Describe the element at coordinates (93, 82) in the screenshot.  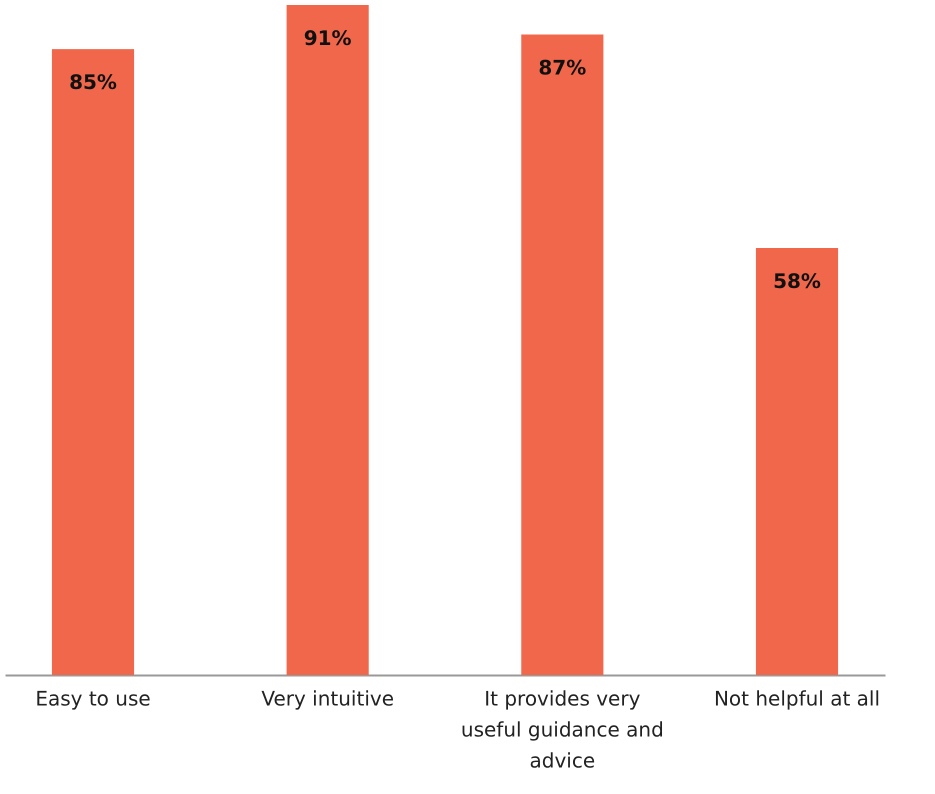
I see `data-label: 85%` at that location.